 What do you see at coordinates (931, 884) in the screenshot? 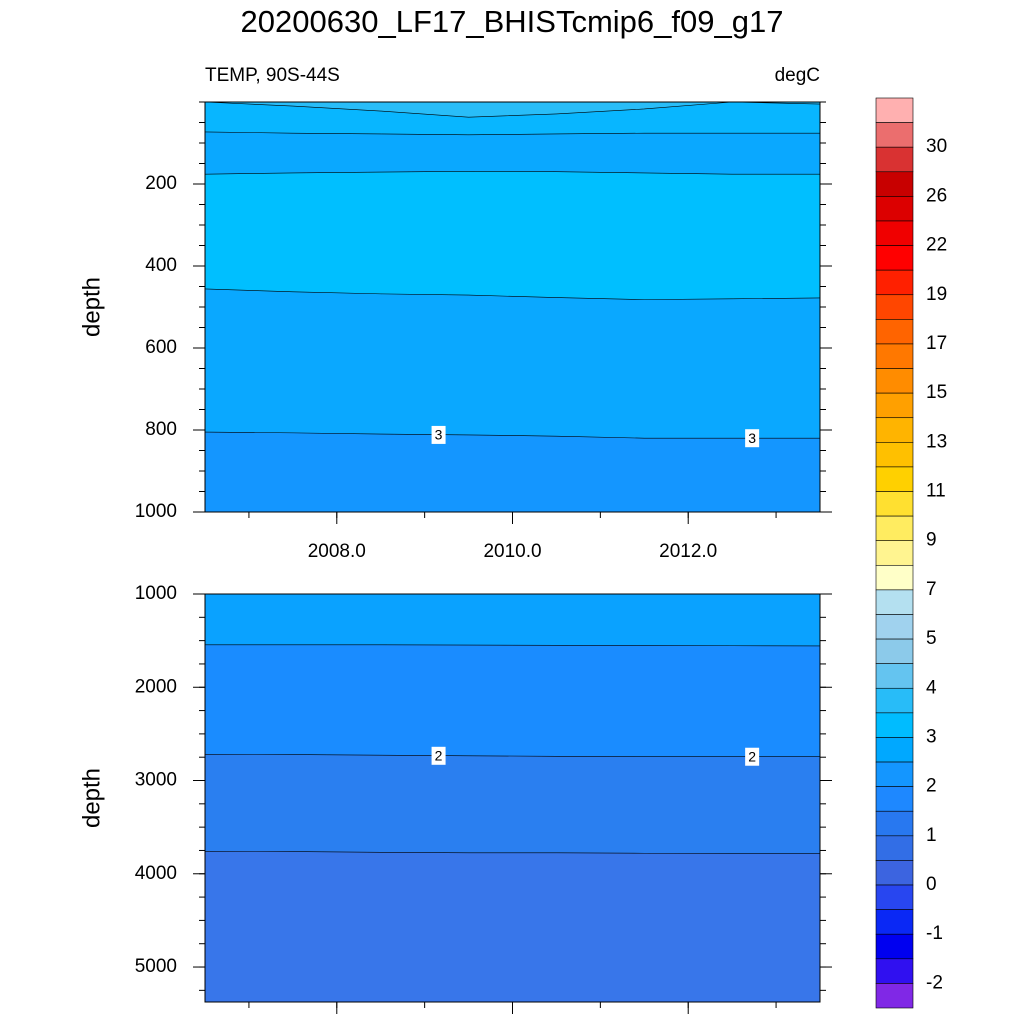
I see `colorbar-label: 0` at bounding box center [931, 884].